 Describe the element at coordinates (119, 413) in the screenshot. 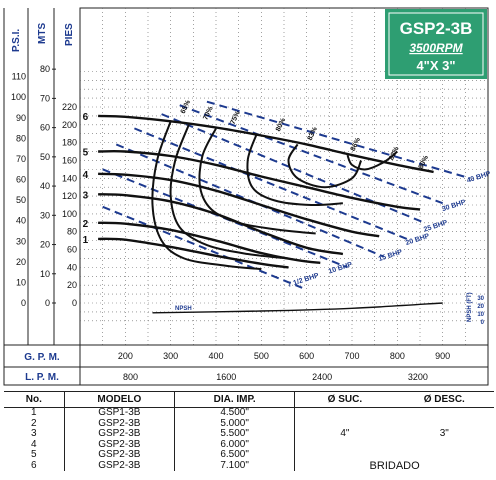

I see `spec-model: GSP1-3B` at that location.